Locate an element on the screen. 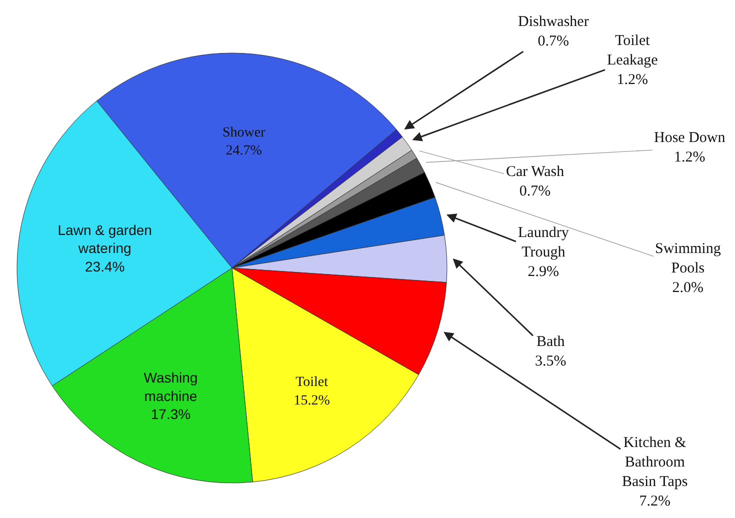 Image resolution: width=735 pixels, height=518 pixels. slice-label: Swimming Pools is located at coordinates (688, 258).